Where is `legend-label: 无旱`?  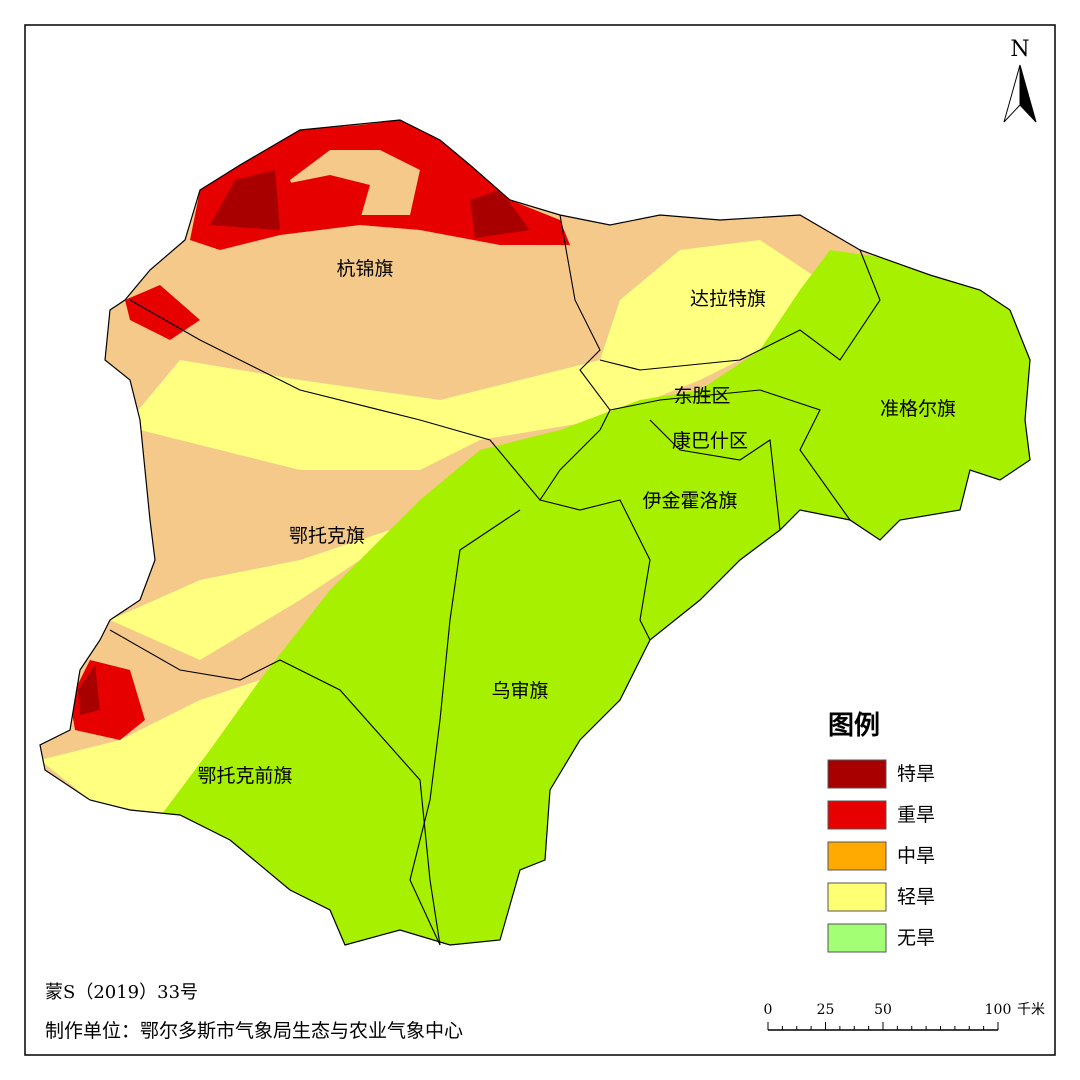 legend-label: 无旱 is located at coordinates (916, 938).